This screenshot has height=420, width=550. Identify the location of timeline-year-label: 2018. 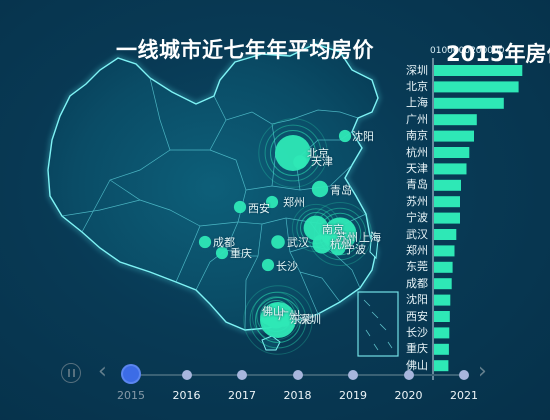
(297, 395).